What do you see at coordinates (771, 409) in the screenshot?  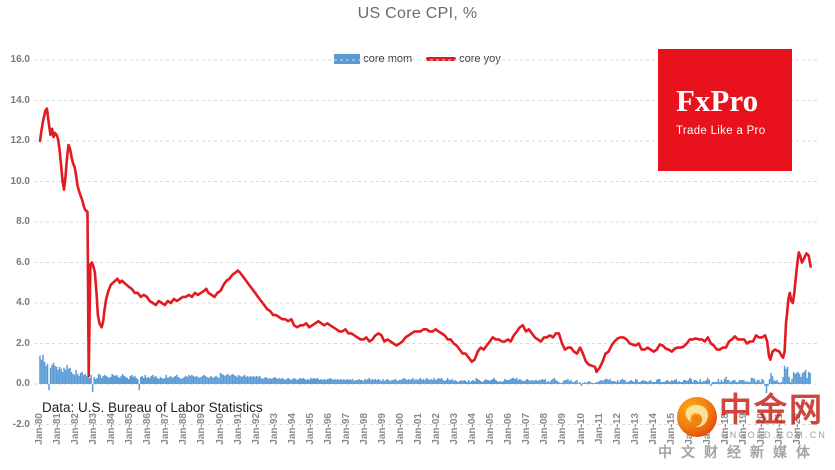 I see `watermark-brand: 中金网` at bounding box center [771, 409].